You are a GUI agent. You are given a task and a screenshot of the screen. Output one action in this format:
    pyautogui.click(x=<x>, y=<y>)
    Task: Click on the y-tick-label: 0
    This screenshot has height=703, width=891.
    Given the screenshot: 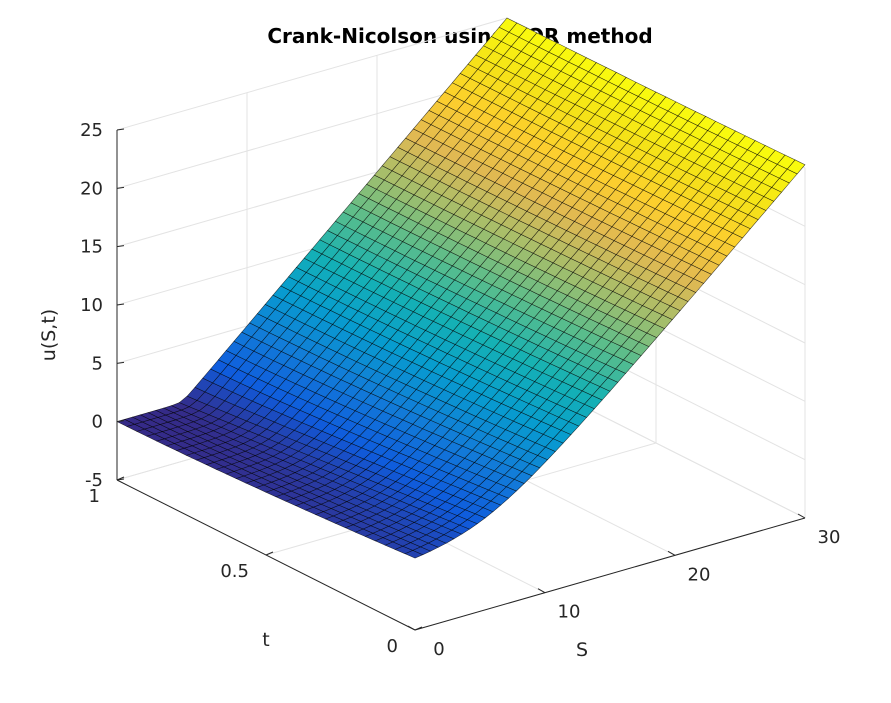 What is the action you would take?
    pyautogui.click(x=392, y=646)
    